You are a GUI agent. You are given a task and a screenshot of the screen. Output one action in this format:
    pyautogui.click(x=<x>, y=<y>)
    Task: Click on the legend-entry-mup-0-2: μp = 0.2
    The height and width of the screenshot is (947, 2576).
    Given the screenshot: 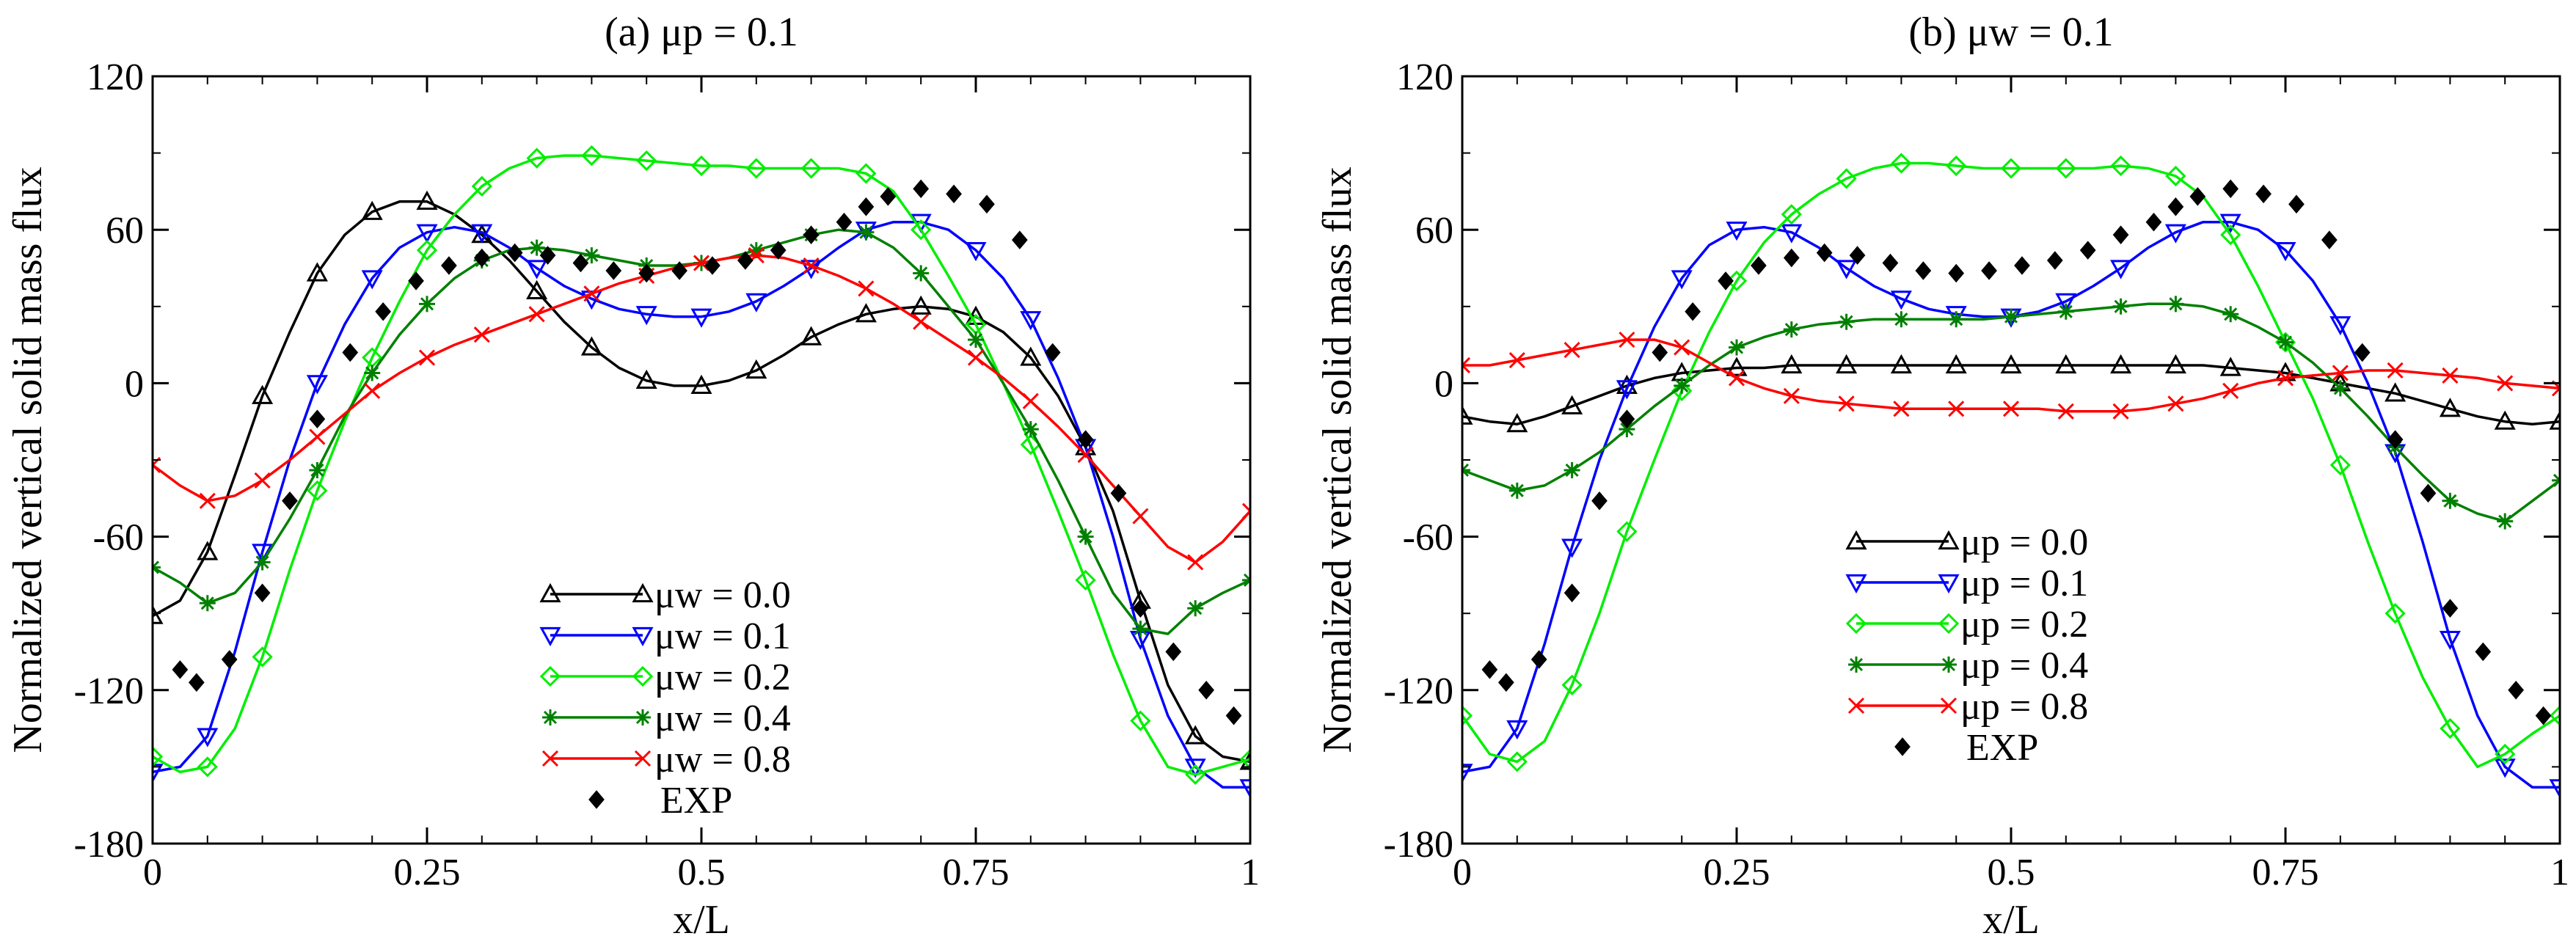 What is the action you would take?
    pyautogui.click(x=1967, y=625)
    